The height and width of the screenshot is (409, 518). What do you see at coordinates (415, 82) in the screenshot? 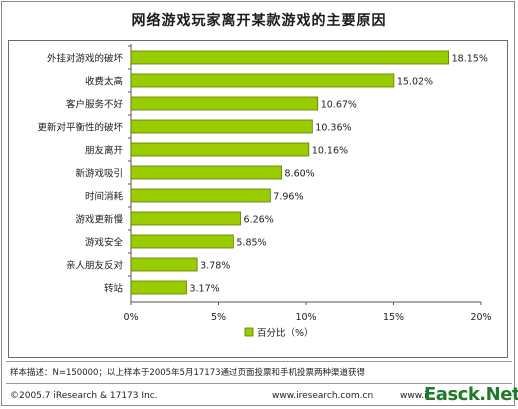
I see `value-label: 15.02%` at bounding box center [415, 82].